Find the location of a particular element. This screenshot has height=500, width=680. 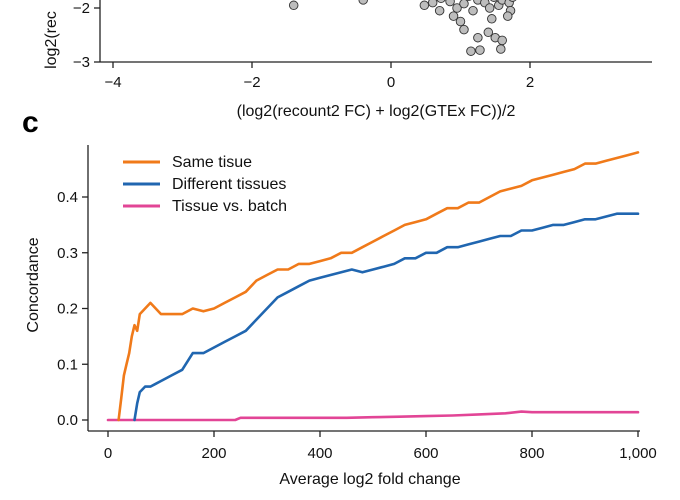

x-tick-label: 800 is located at coordinates (531, 453).